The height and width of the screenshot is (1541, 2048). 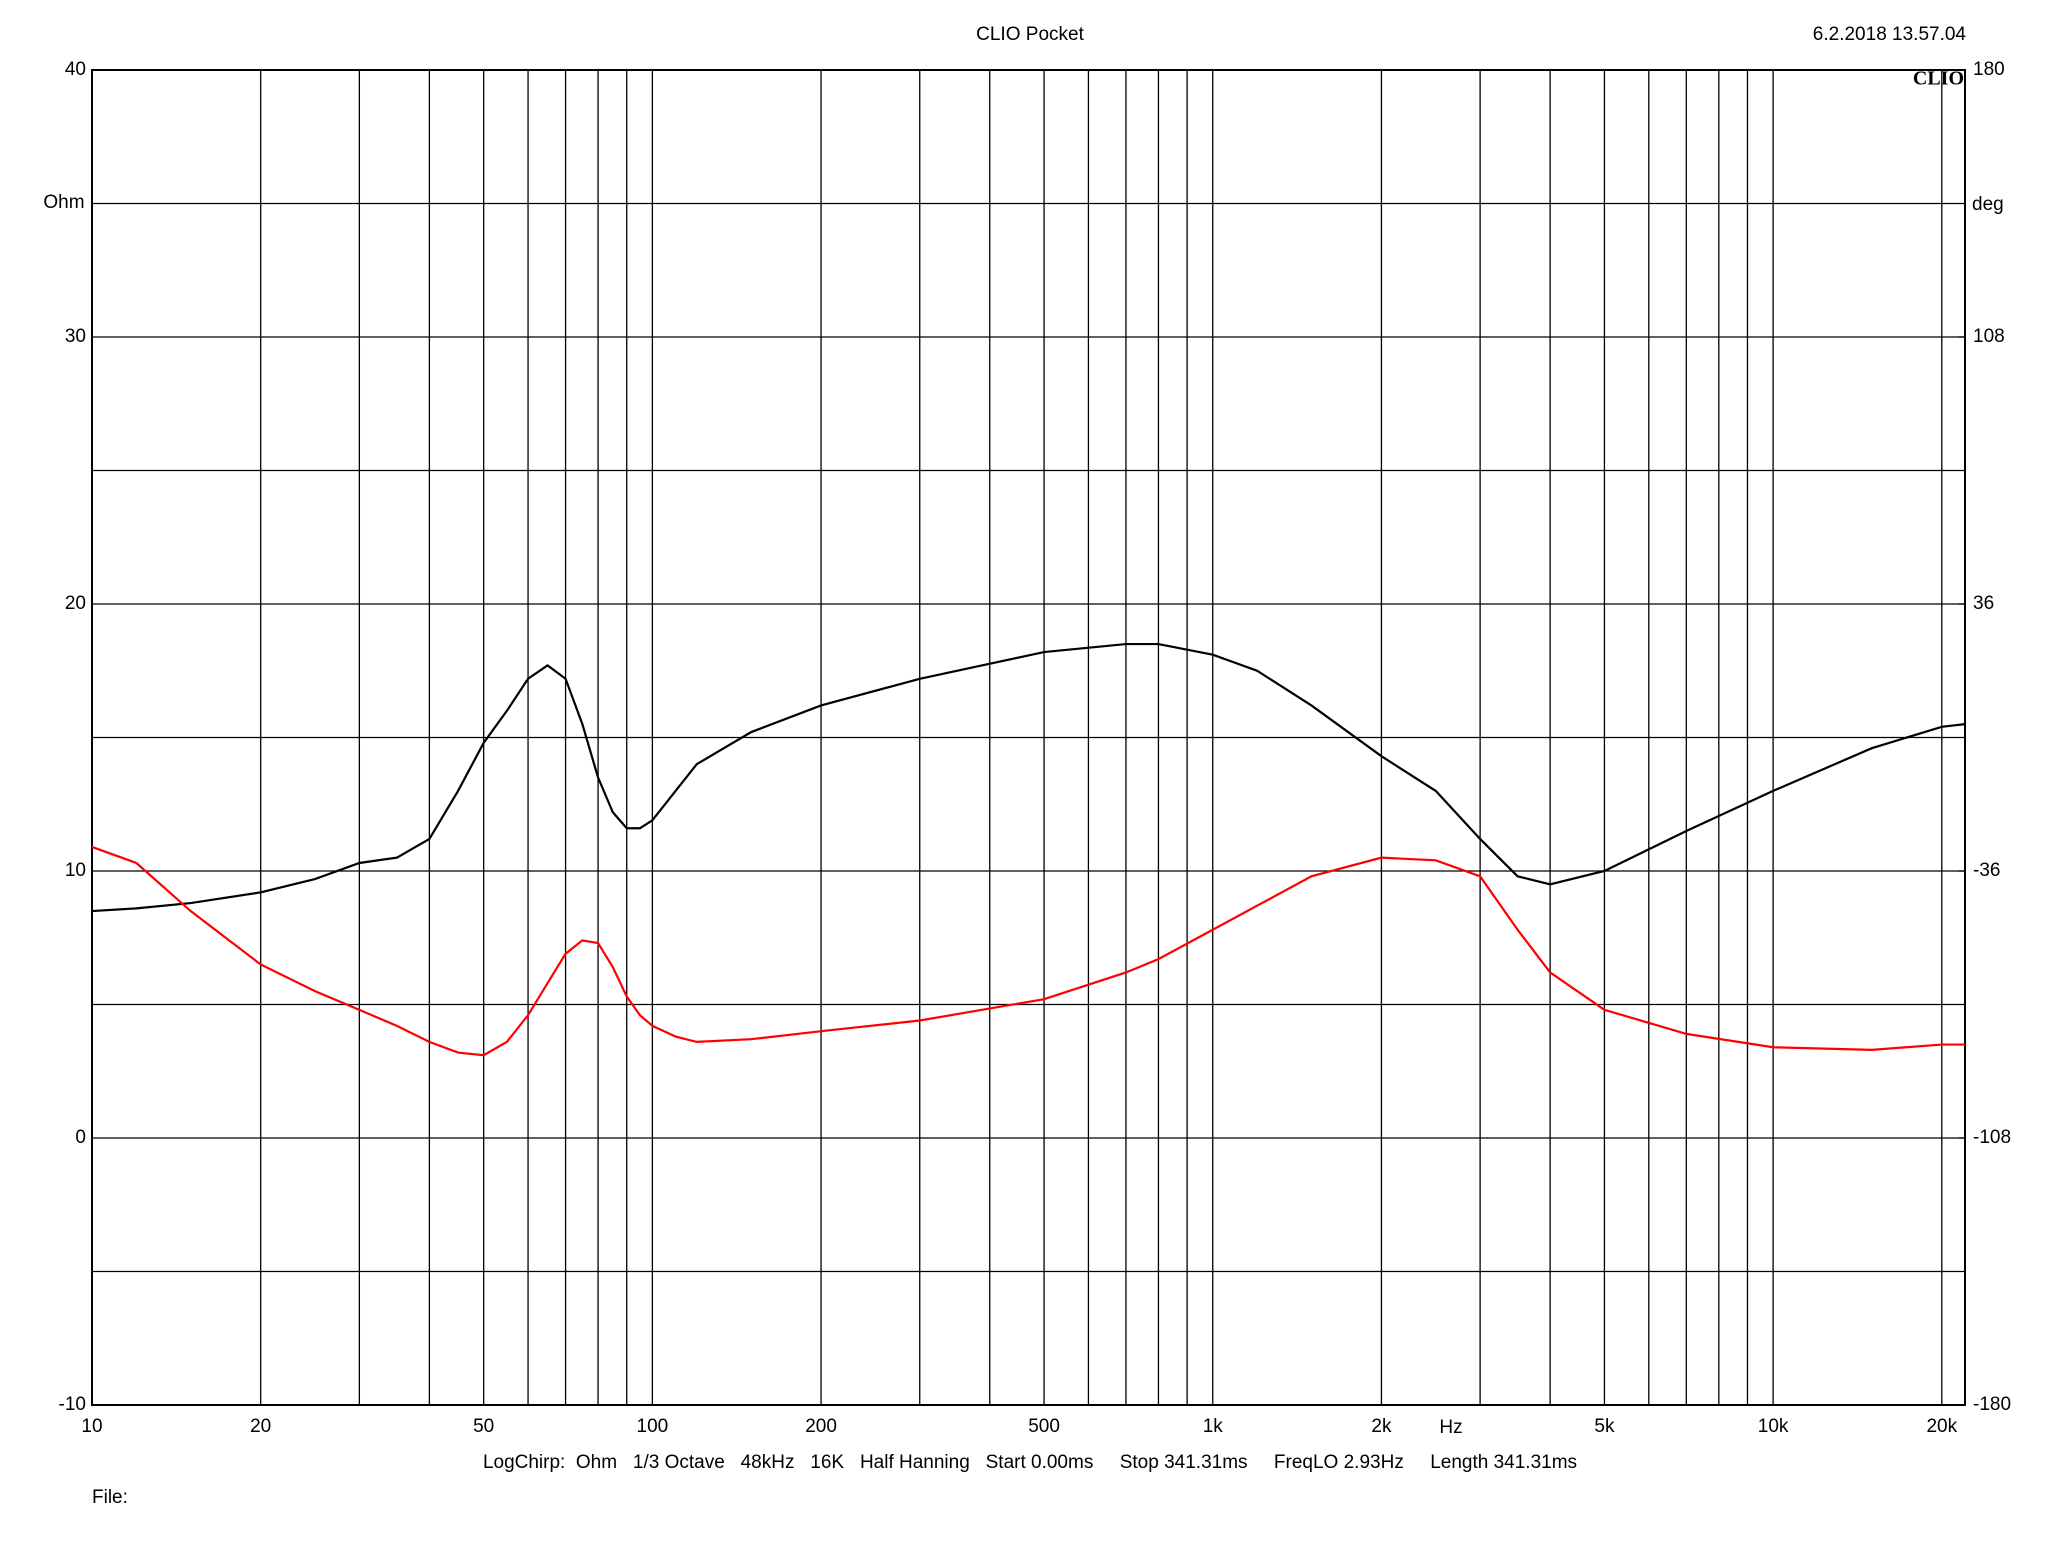 What do you see at coordinates (483, 1426) in the screenshot?
I see `x-tick-label: 50` at bounding box center [483, 1426].